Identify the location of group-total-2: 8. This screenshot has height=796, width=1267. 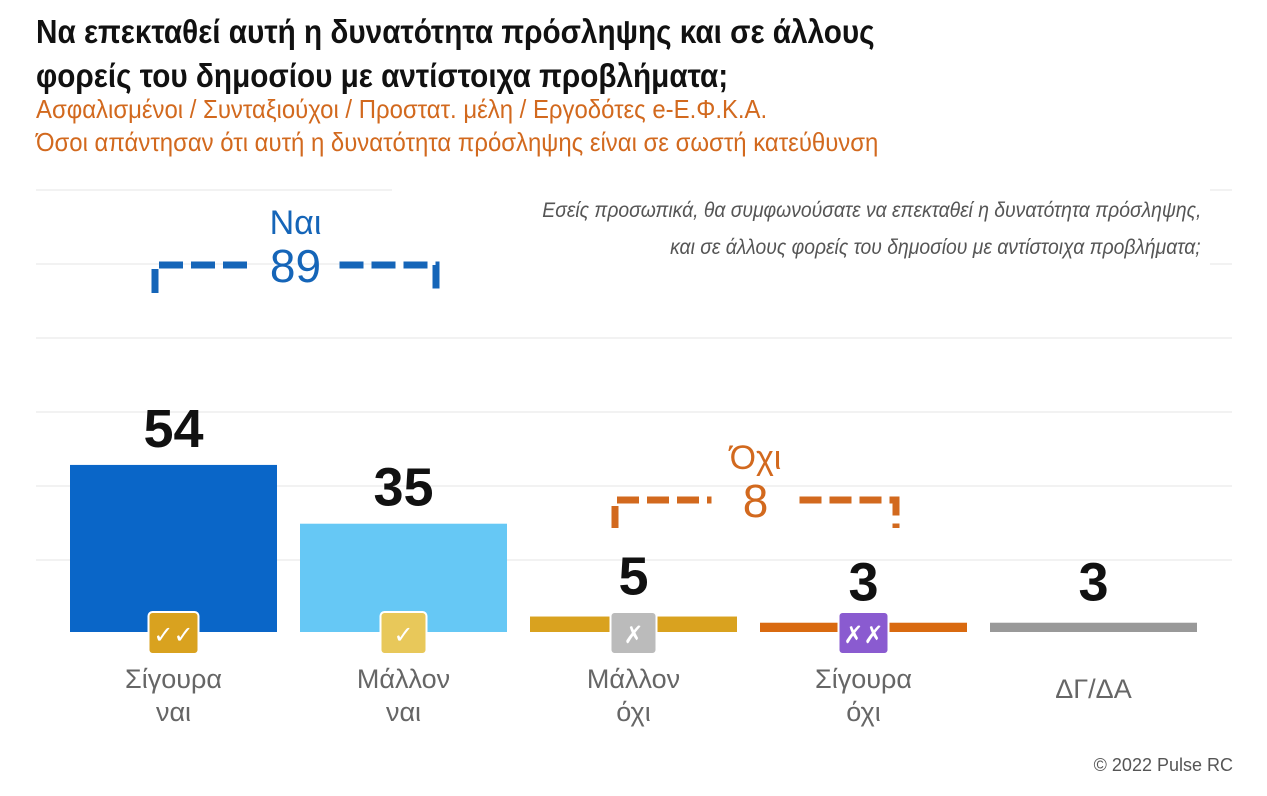
(756, 501).